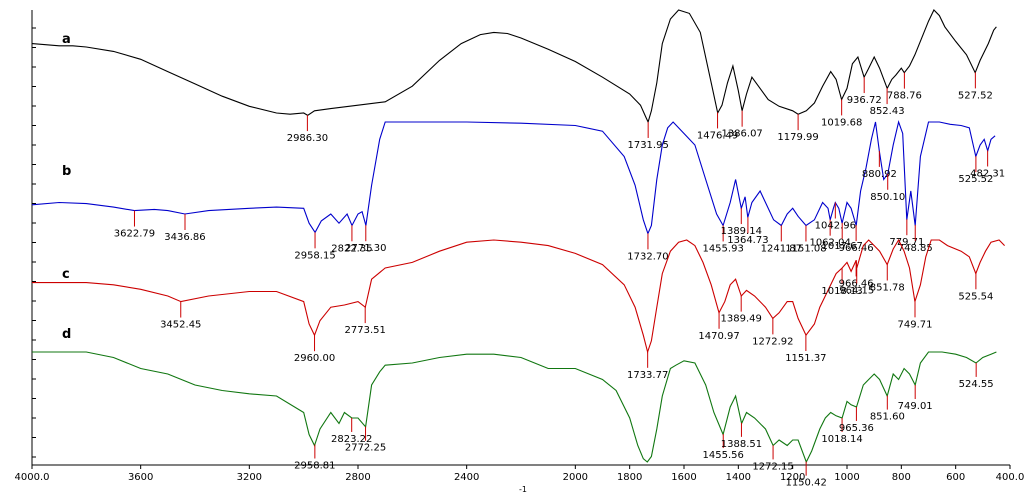 The image size is (1032, 494). I want to click on peak-label: 2772.25, so click(365, 448).